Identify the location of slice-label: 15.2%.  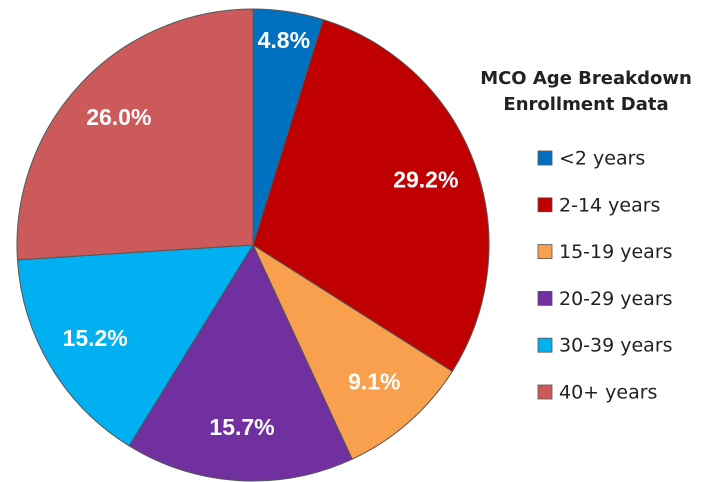
(95, 338).